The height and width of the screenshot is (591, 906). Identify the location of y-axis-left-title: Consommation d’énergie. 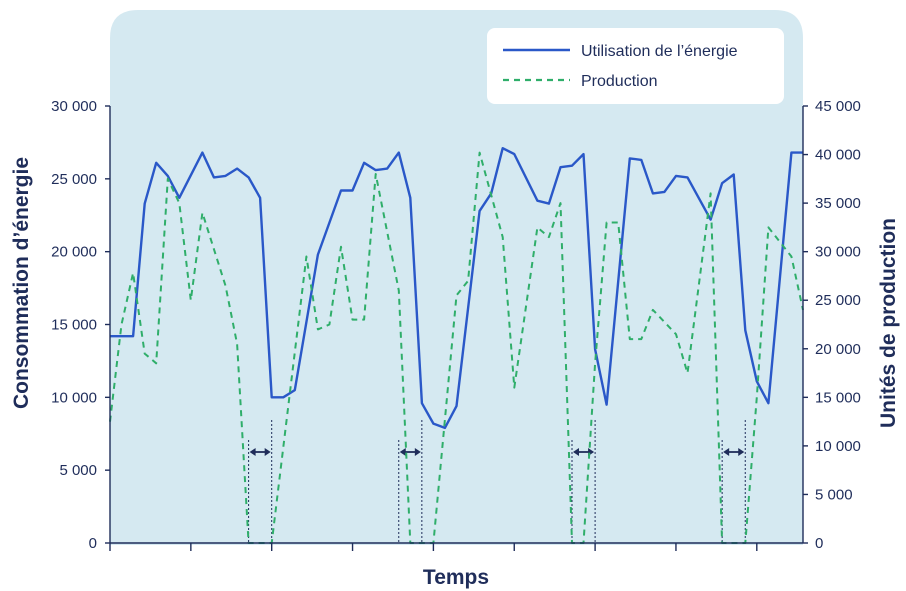
(21, 283).